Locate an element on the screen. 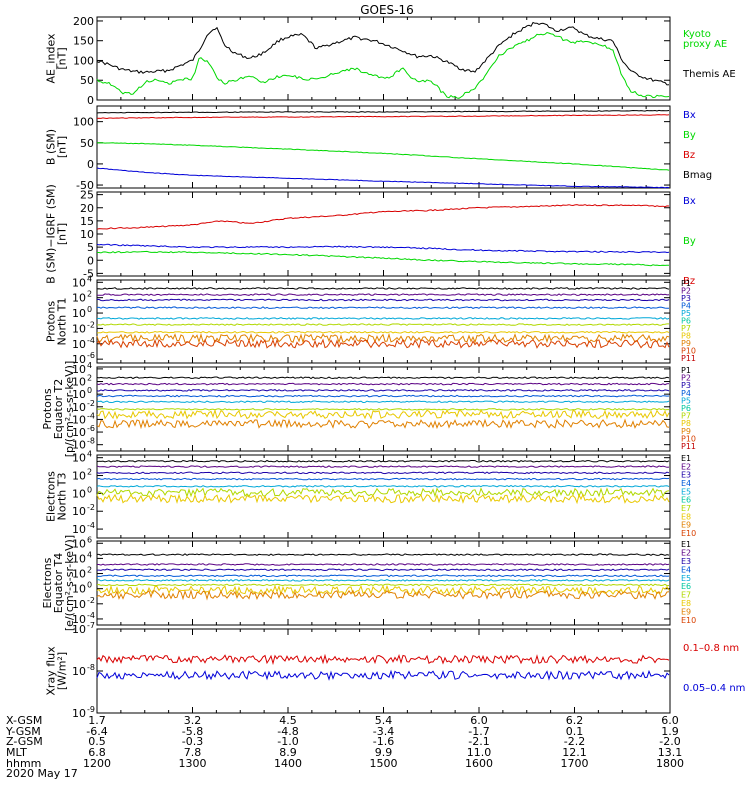 This screenshot has width=750, height=800. channel-label: E8 is located at coordinates (686, 516).